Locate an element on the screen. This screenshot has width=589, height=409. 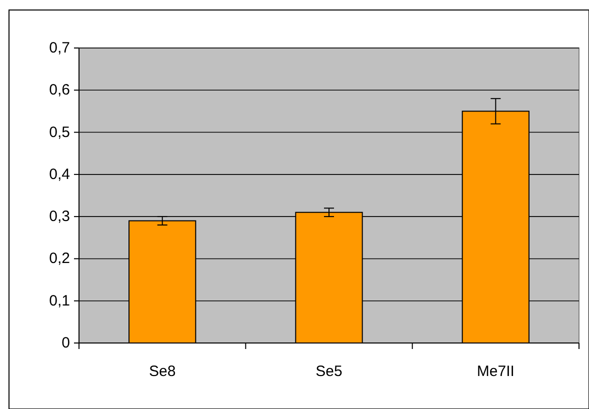
y-tick-label: 0,6 is located at coordinates (59, 90).